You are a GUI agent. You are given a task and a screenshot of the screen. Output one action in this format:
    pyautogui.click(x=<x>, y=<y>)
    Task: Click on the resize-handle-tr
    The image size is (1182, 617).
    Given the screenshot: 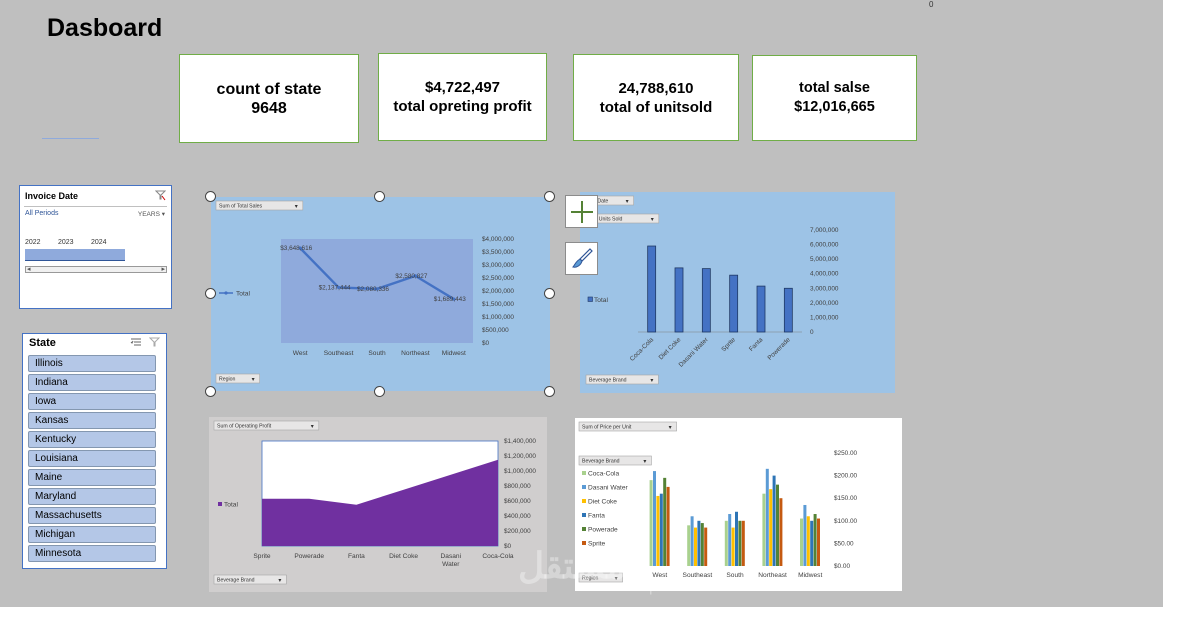 What is the action you would take?
    pyautogui.click(x=549, y=196)
    